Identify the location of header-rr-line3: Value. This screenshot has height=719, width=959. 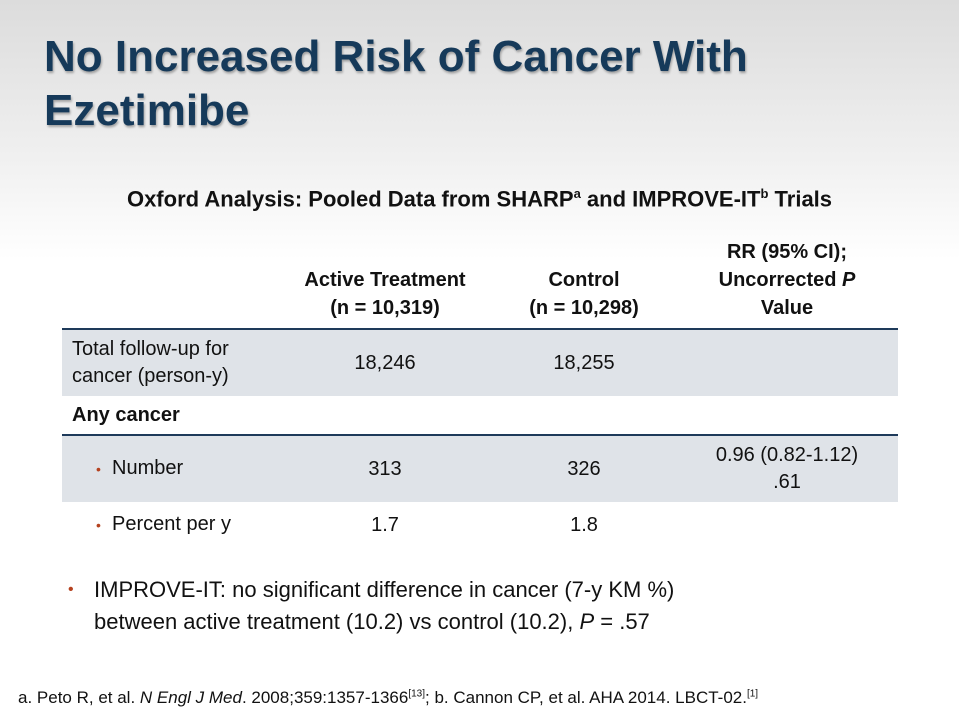
(787, 308).